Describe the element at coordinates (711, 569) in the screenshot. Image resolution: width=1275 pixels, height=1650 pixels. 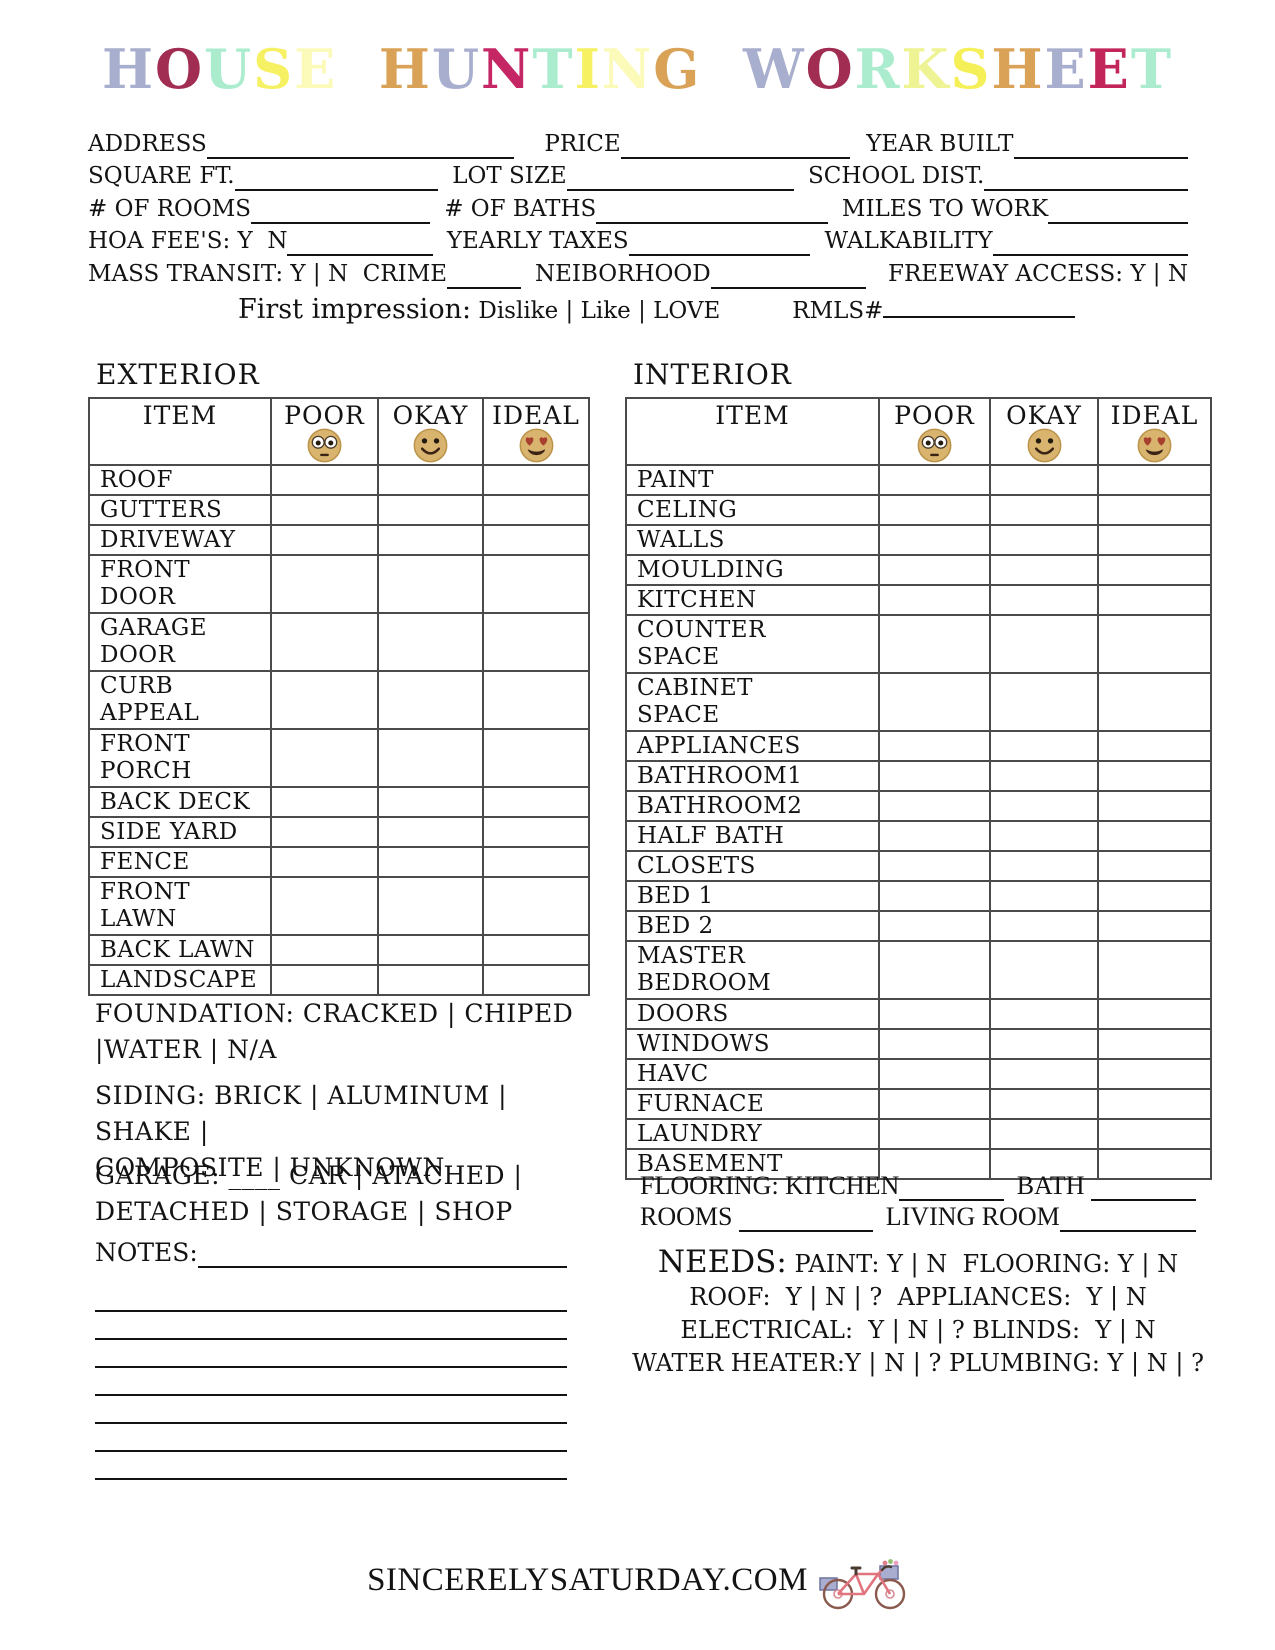
I see `item-label: MOULDING` at that location.